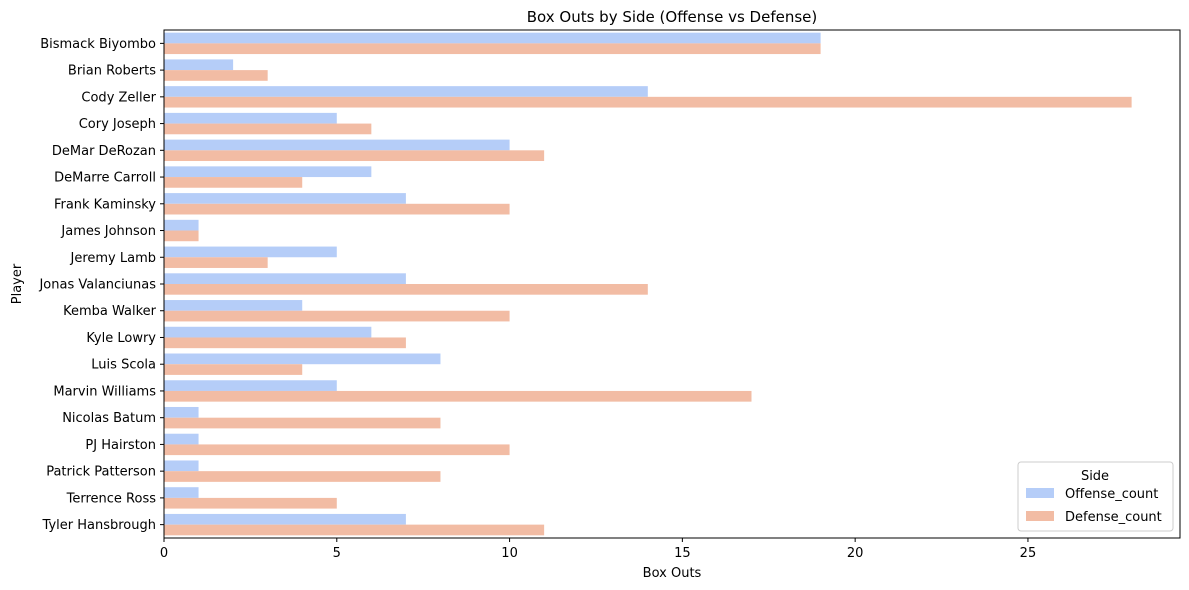 The image size is (1189, 590). I want to click on y-tick-label-tyler-hansbrough: Tyler Hansbrough, so click(99, 525).